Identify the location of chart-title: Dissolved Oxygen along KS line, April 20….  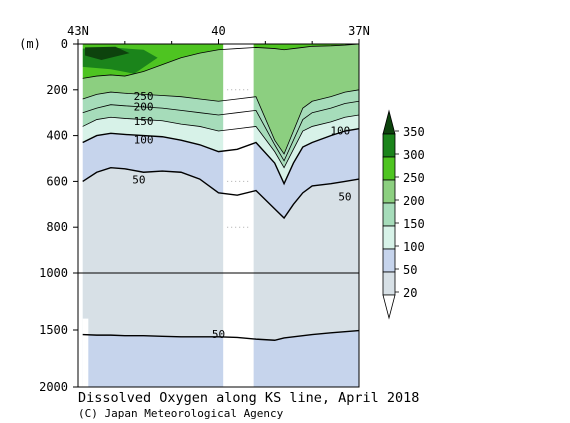
(249, 398).